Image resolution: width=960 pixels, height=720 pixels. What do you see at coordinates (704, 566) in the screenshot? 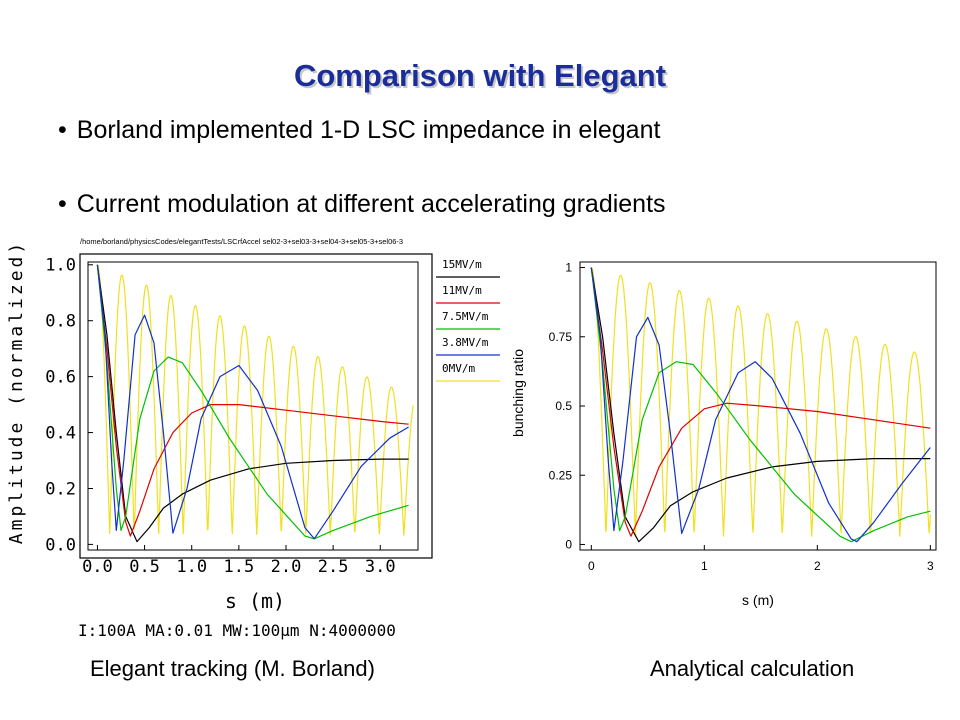
I see `x-tick-label: 1` at bounding box center [704, 566].